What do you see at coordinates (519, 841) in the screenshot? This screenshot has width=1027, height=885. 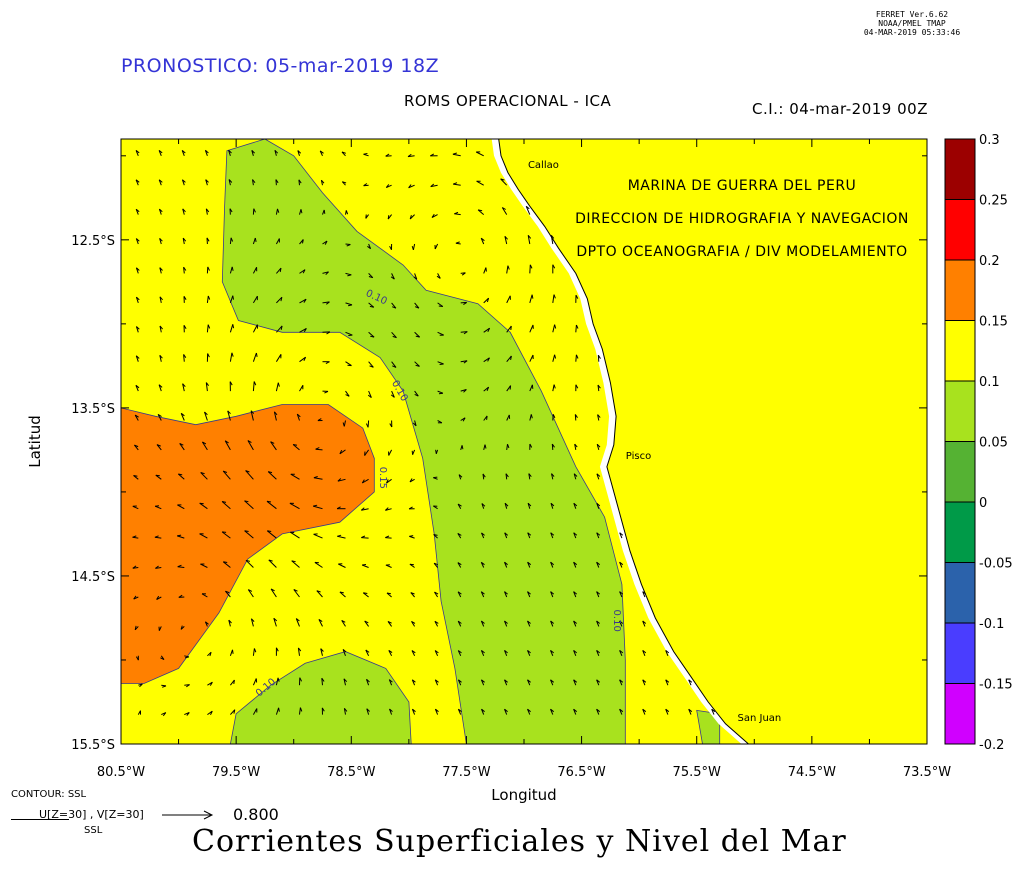 I see `main-title: Corrientes Superficiales y Nivel del Mar` at bounding box center [519, 841].